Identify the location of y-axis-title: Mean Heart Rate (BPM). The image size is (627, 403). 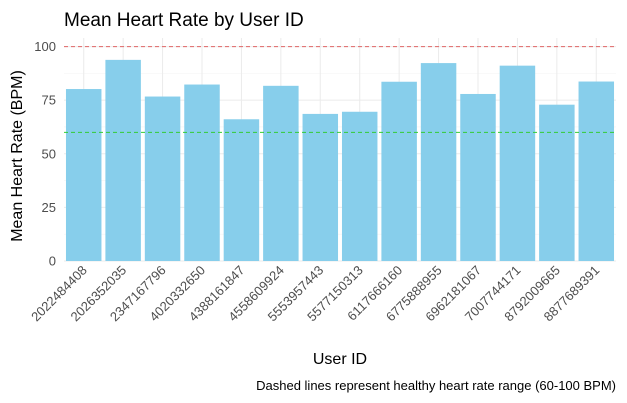
(17, 156).